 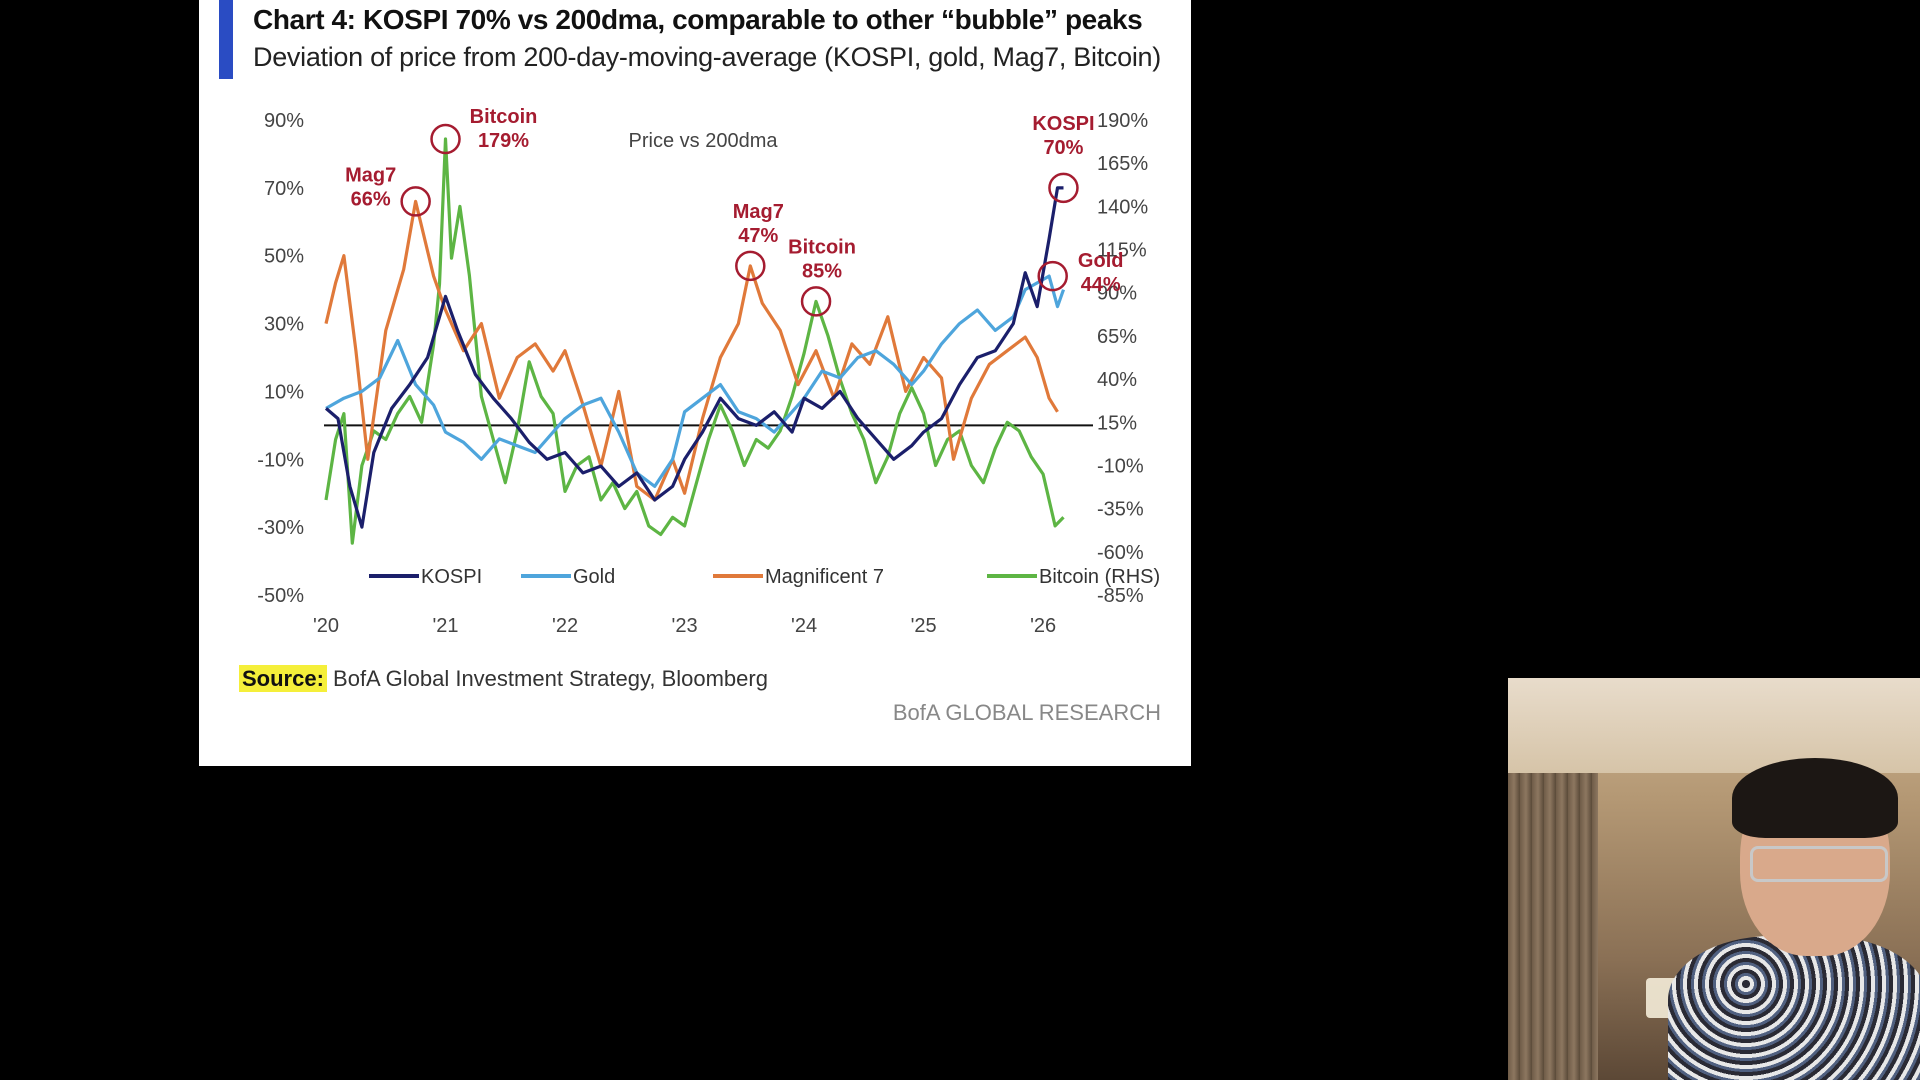 I want to click on y-left-tick-label: 90%, so click(x=284, y=121).